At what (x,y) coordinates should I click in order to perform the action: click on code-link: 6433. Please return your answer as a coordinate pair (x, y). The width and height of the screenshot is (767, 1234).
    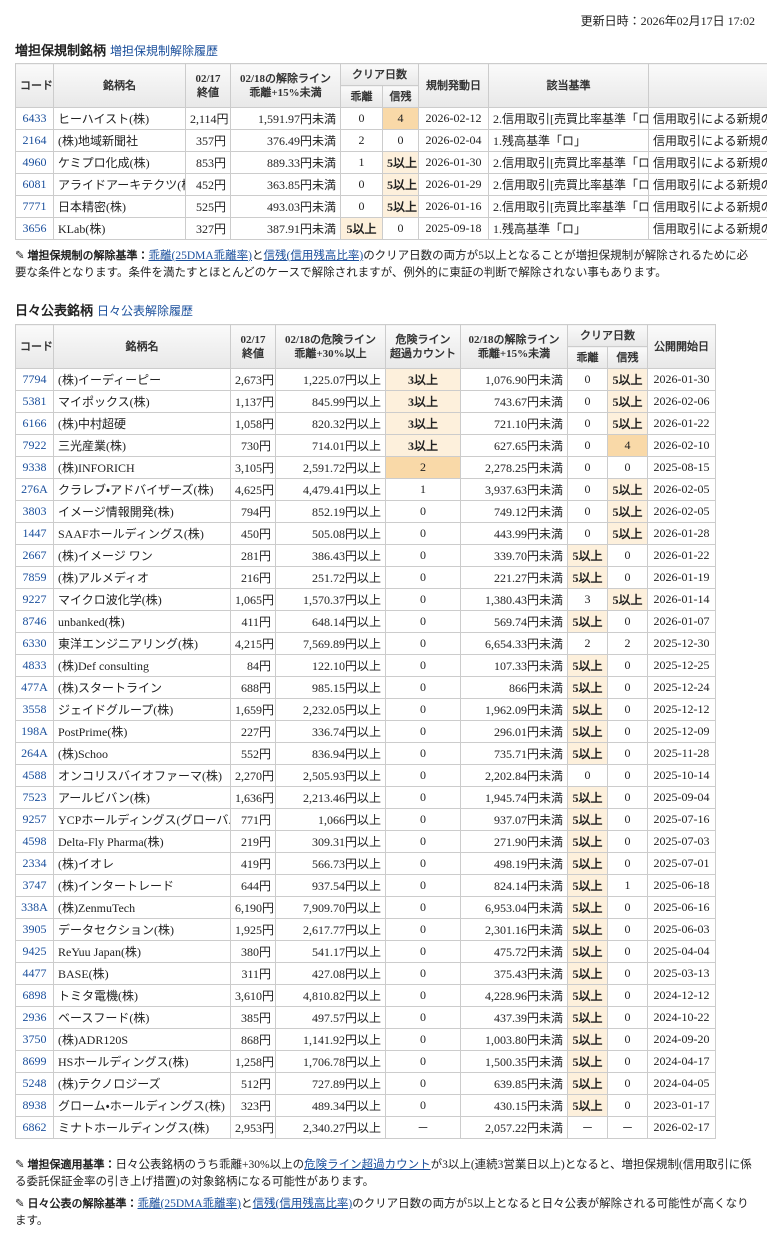
    Looking at the image, I should click on (35, 118).